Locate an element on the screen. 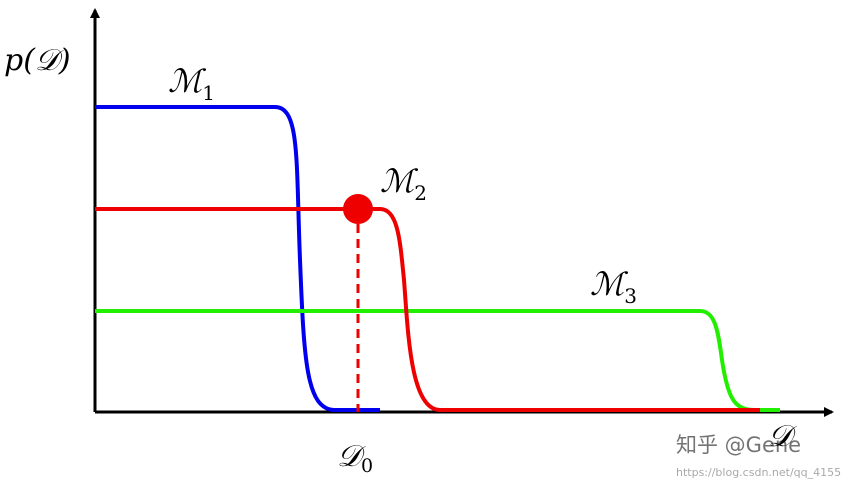 Image resolution: width=841 pixels, height=479 pixels. watermark-main: 知乎 @Gene is located at coordinates (738, 445).